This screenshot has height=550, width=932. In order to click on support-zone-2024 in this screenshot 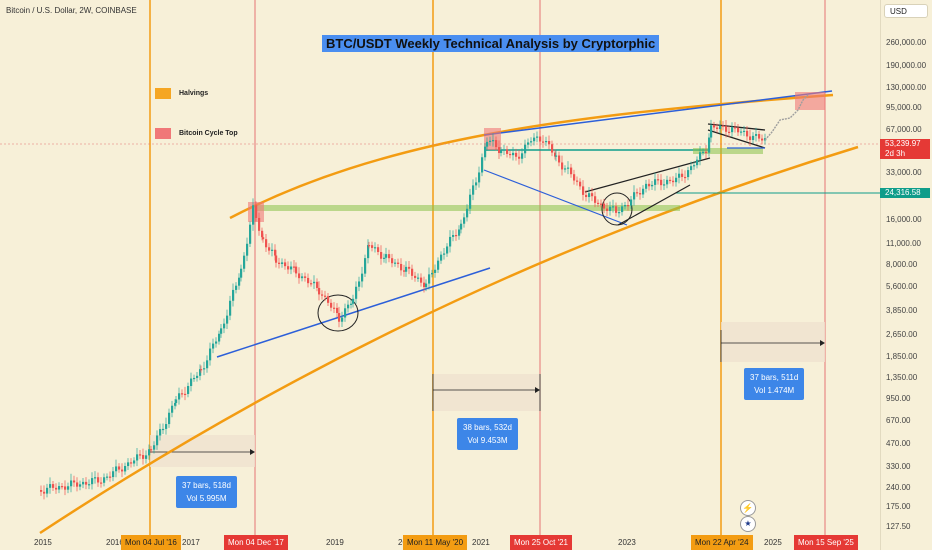, I will do `click(728, 151)`.